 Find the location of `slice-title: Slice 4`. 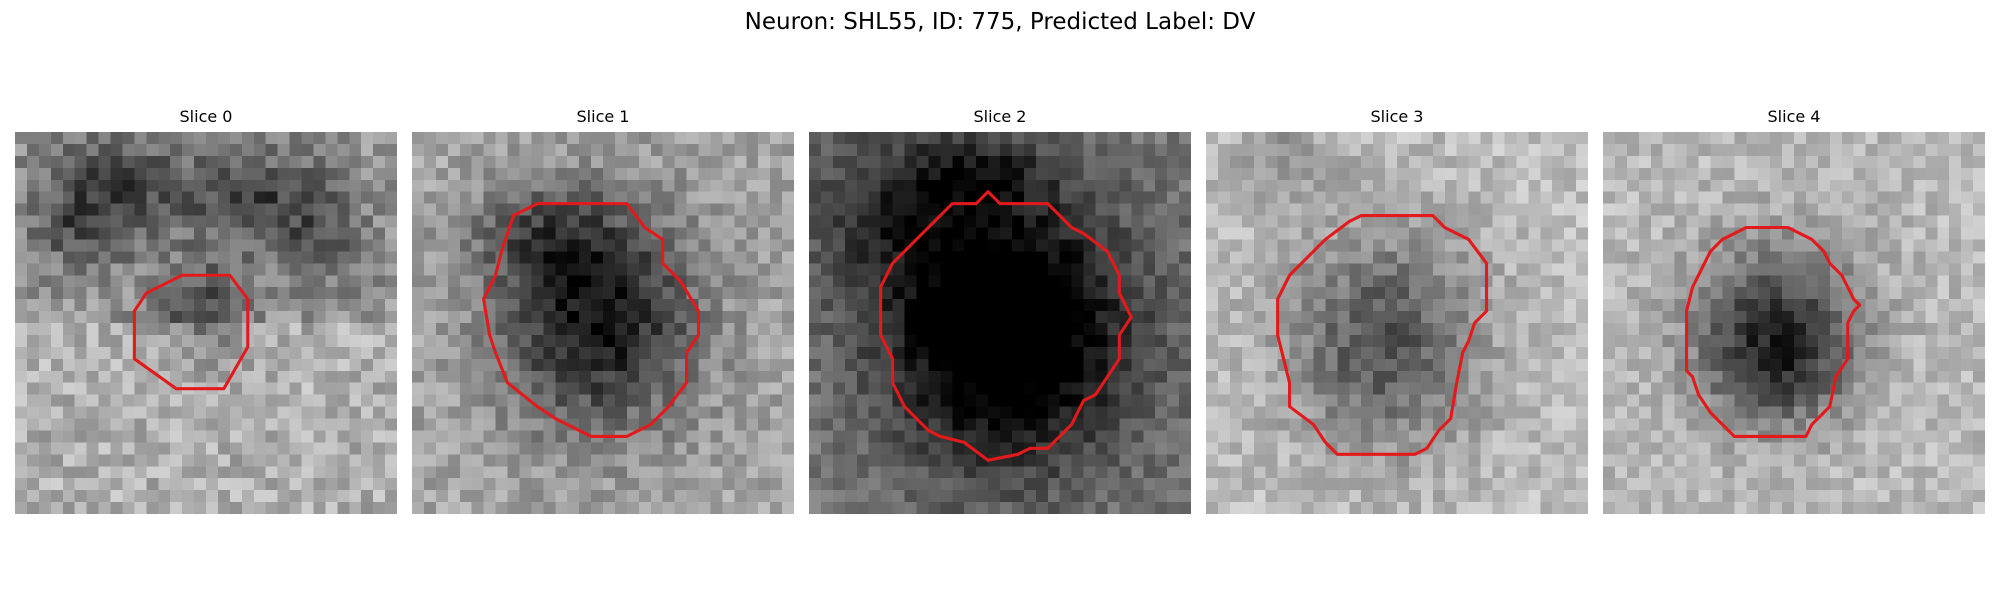

slice-title: Slice 4 is located at coordinates (1794, 116).